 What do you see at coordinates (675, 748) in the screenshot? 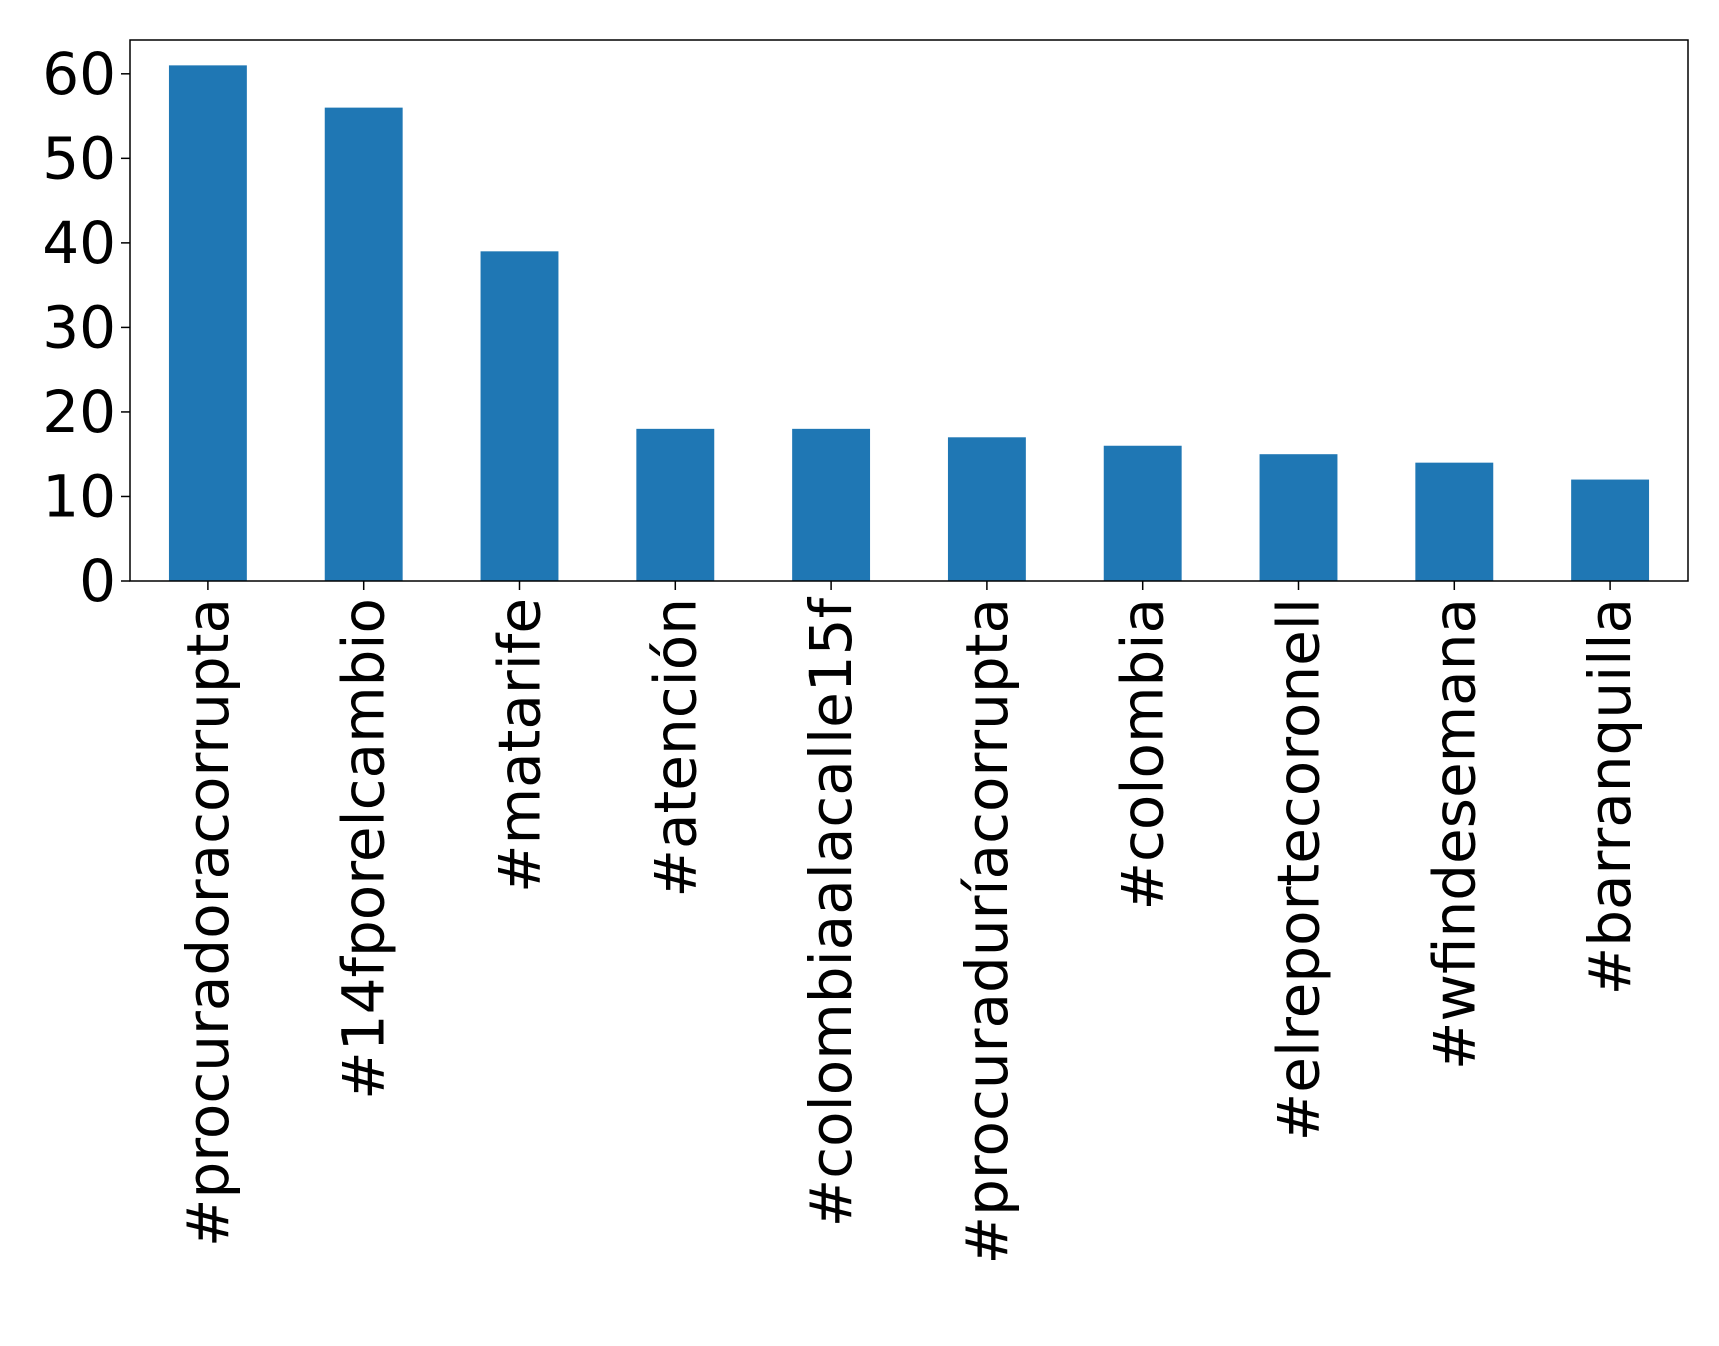
I see `x-tick-label: #atención` at bounding box center [675, 748].